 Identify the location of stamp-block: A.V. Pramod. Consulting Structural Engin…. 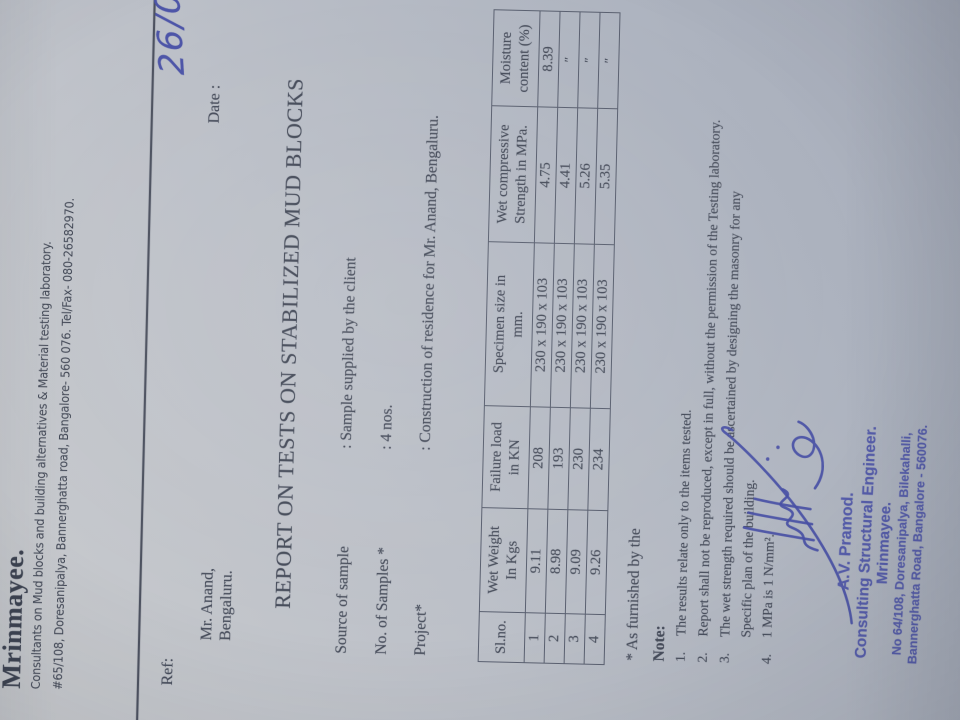
(881, 543).